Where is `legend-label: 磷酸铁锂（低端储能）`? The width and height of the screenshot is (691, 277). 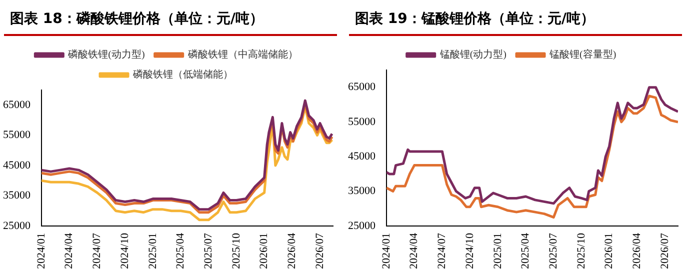
legend-label: 磷酸铁锂（低端储能） is located at coordinates (182, 74).